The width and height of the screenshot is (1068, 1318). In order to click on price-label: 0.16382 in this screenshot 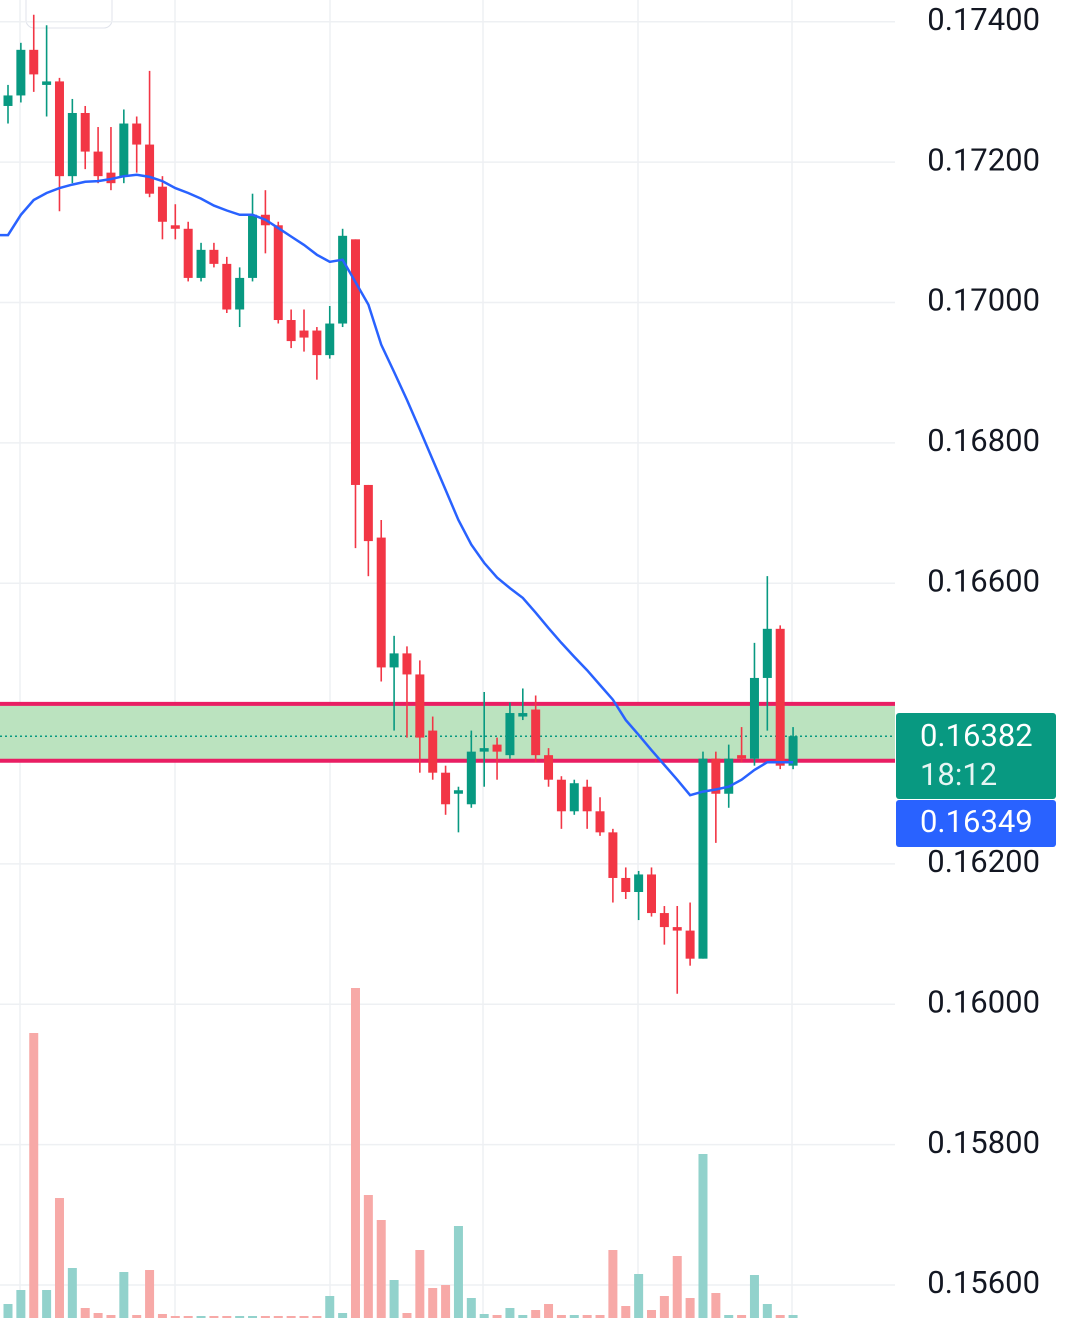, I will do `click(976, 735)`.